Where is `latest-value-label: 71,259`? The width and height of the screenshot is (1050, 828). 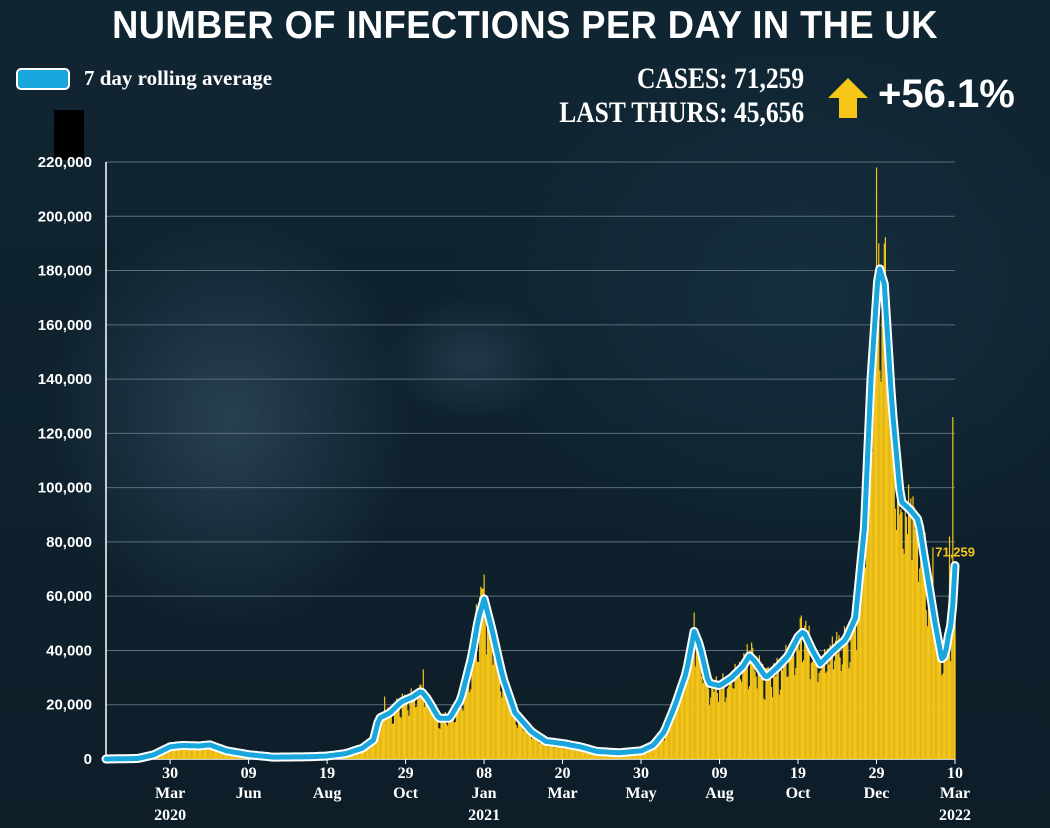 latest-value-label: 71,259 is located at coordinates (955, 552).